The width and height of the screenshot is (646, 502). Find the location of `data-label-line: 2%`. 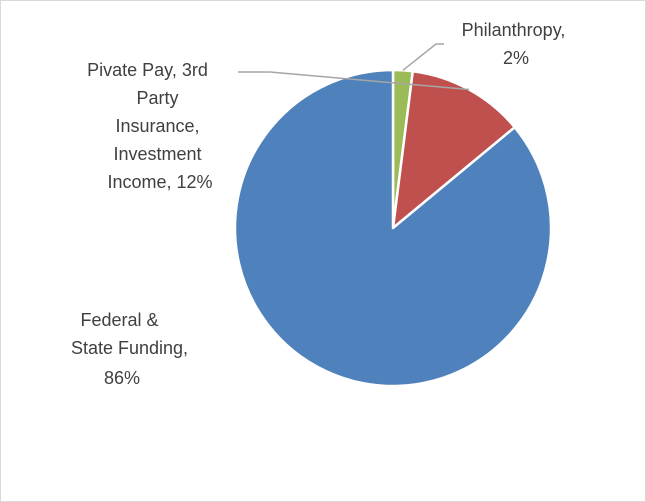

data-label-line: 2% is located at coordinates (516, 58).